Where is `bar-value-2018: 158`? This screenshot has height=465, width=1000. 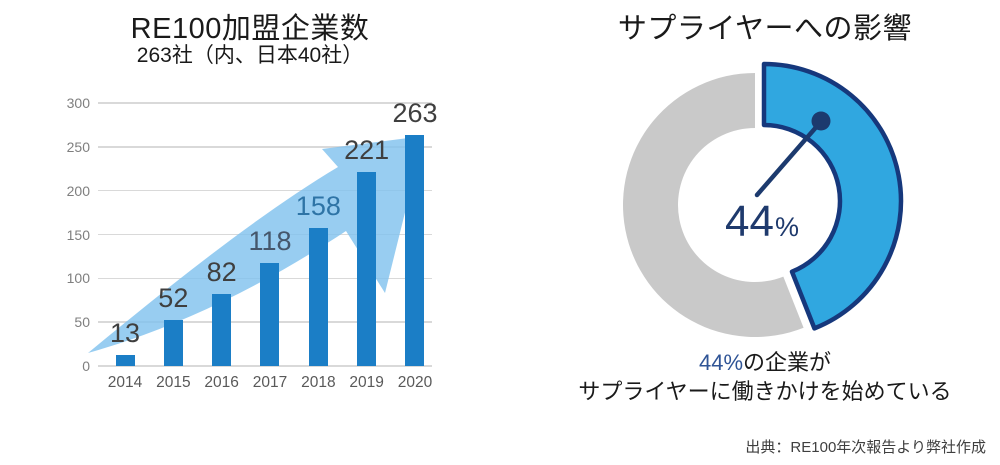
bar-value-2018: 158 is located at coordinates (318, 205).